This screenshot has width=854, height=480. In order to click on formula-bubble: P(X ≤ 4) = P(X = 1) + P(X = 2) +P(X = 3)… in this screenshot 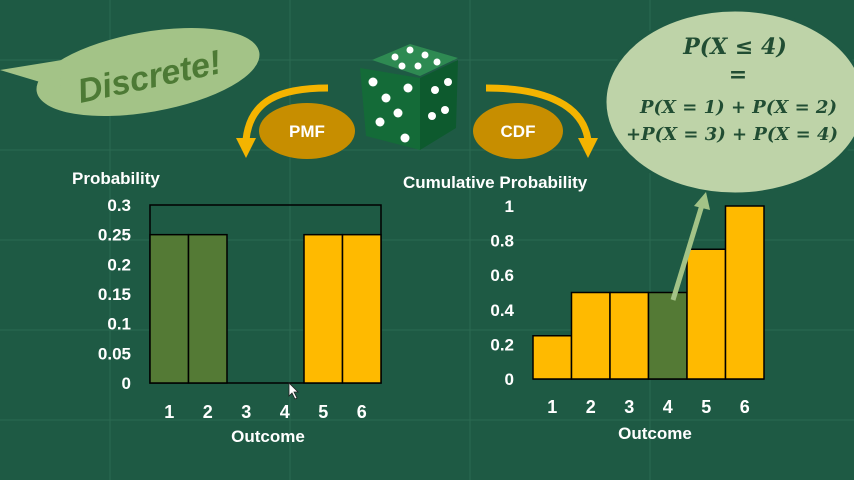, I will do `click(728, 102)`.